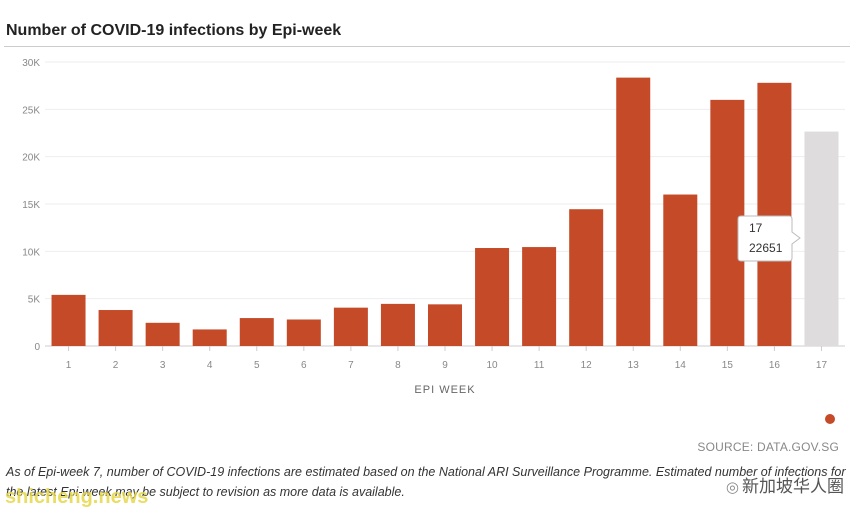 This screenshot has width=858, height=515. What do you see at coordinates (732, 487) in the screenshot?
I see `wechat-icon: ◎` at bounding box center [732, 487].